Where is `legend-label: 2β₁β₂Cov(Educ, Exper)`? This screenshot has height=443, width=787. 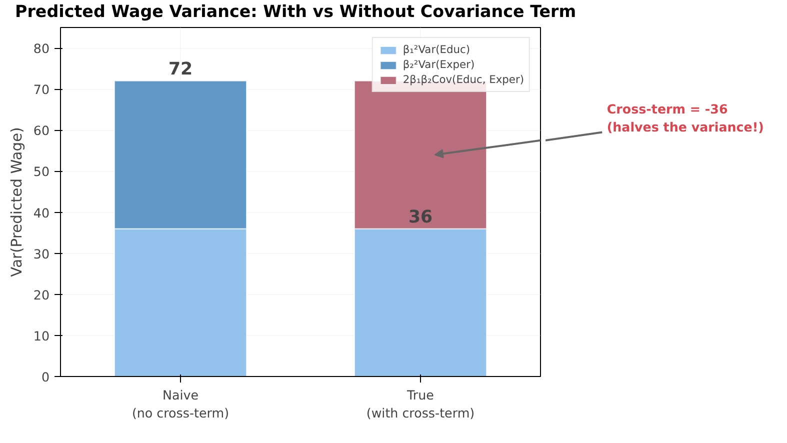
legend-label: 2β₁β₂Cov(Educ, Exper) is located at coordinates (463, 79).